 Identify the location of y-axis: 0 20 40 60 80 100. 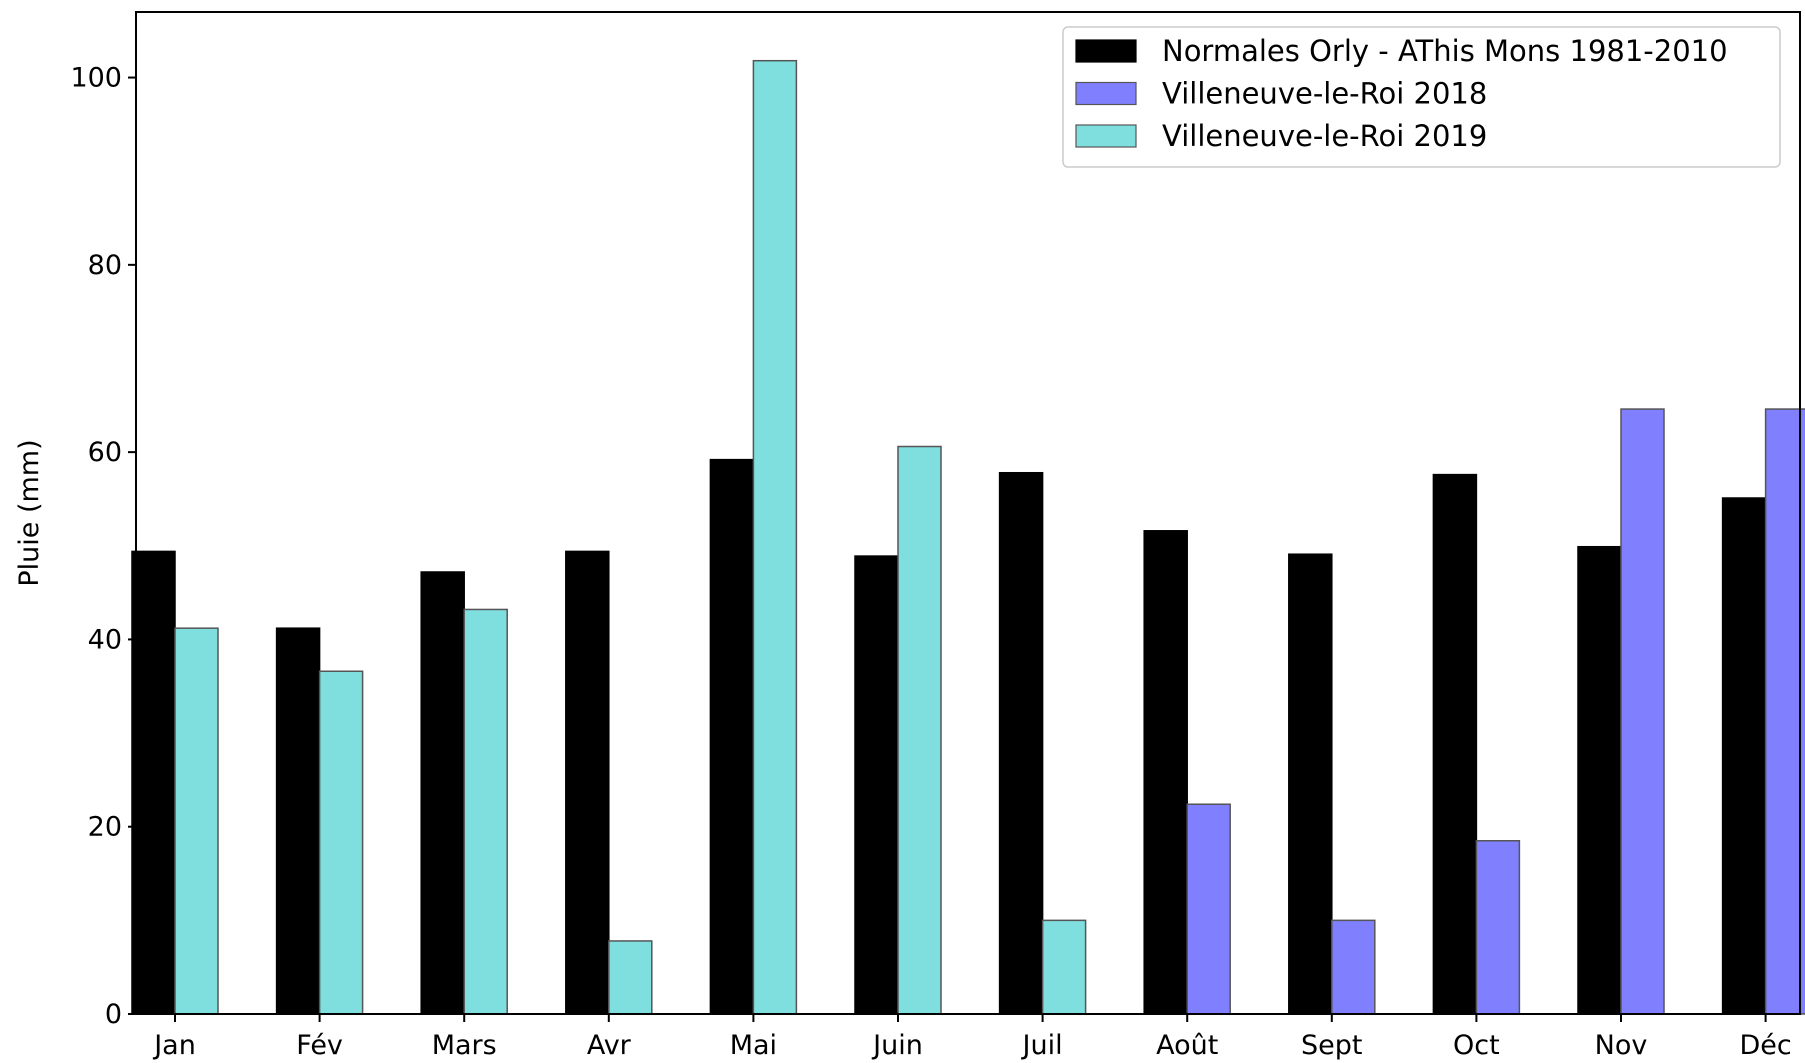
(103, 546).